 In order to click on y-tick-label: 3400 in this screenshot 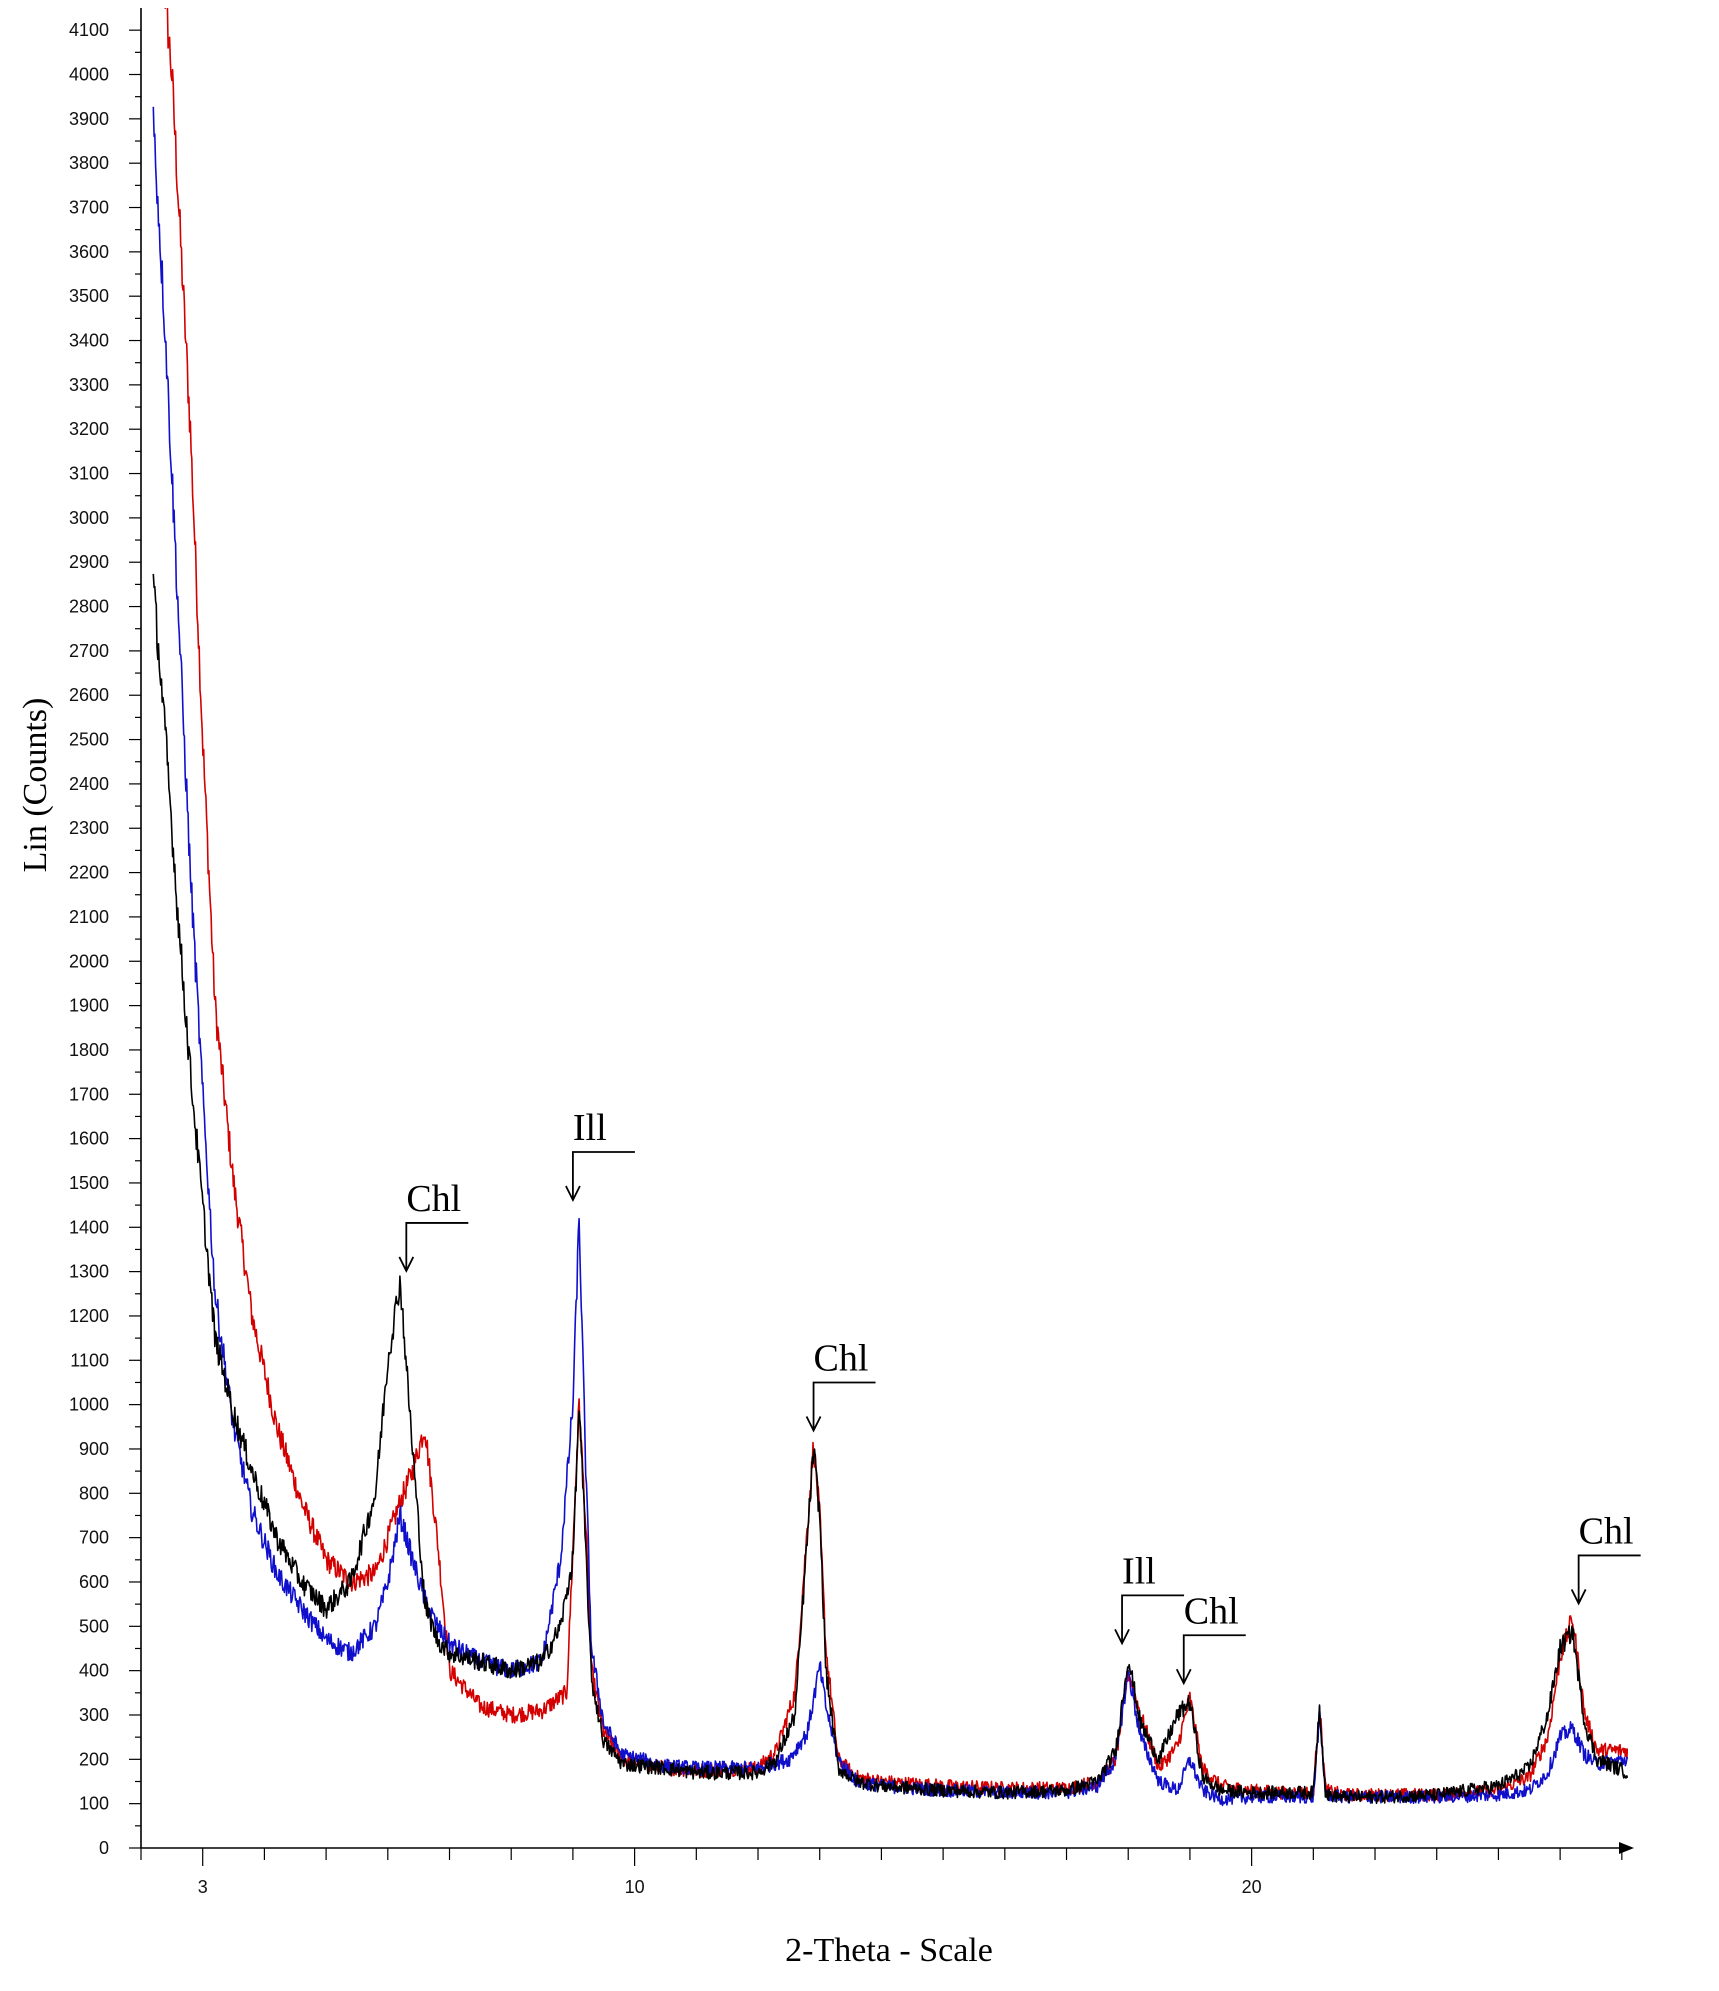, I will do `click(89, 341)`.